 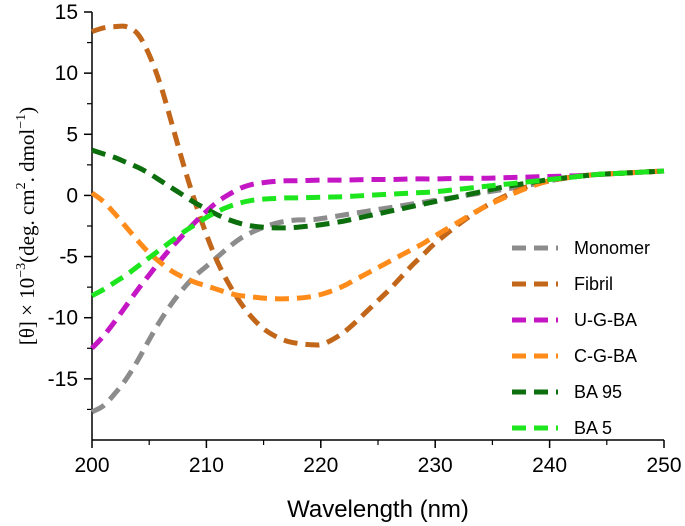 I want to click on legend-label: BA 5, so click(x=593, y=428).